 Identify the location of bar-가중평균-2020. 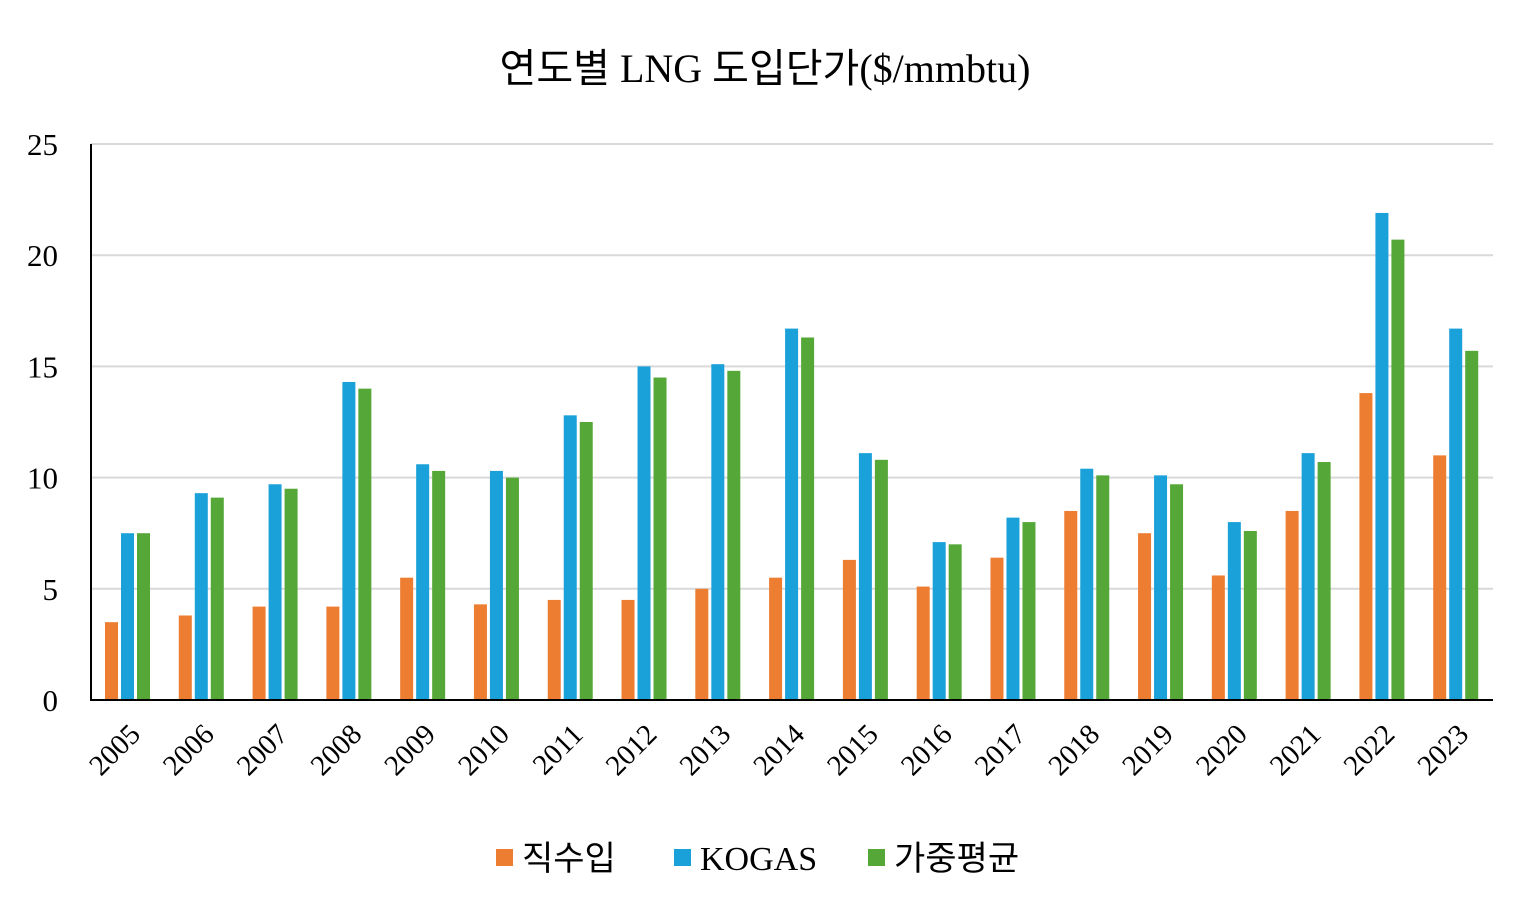
(1250, 615).